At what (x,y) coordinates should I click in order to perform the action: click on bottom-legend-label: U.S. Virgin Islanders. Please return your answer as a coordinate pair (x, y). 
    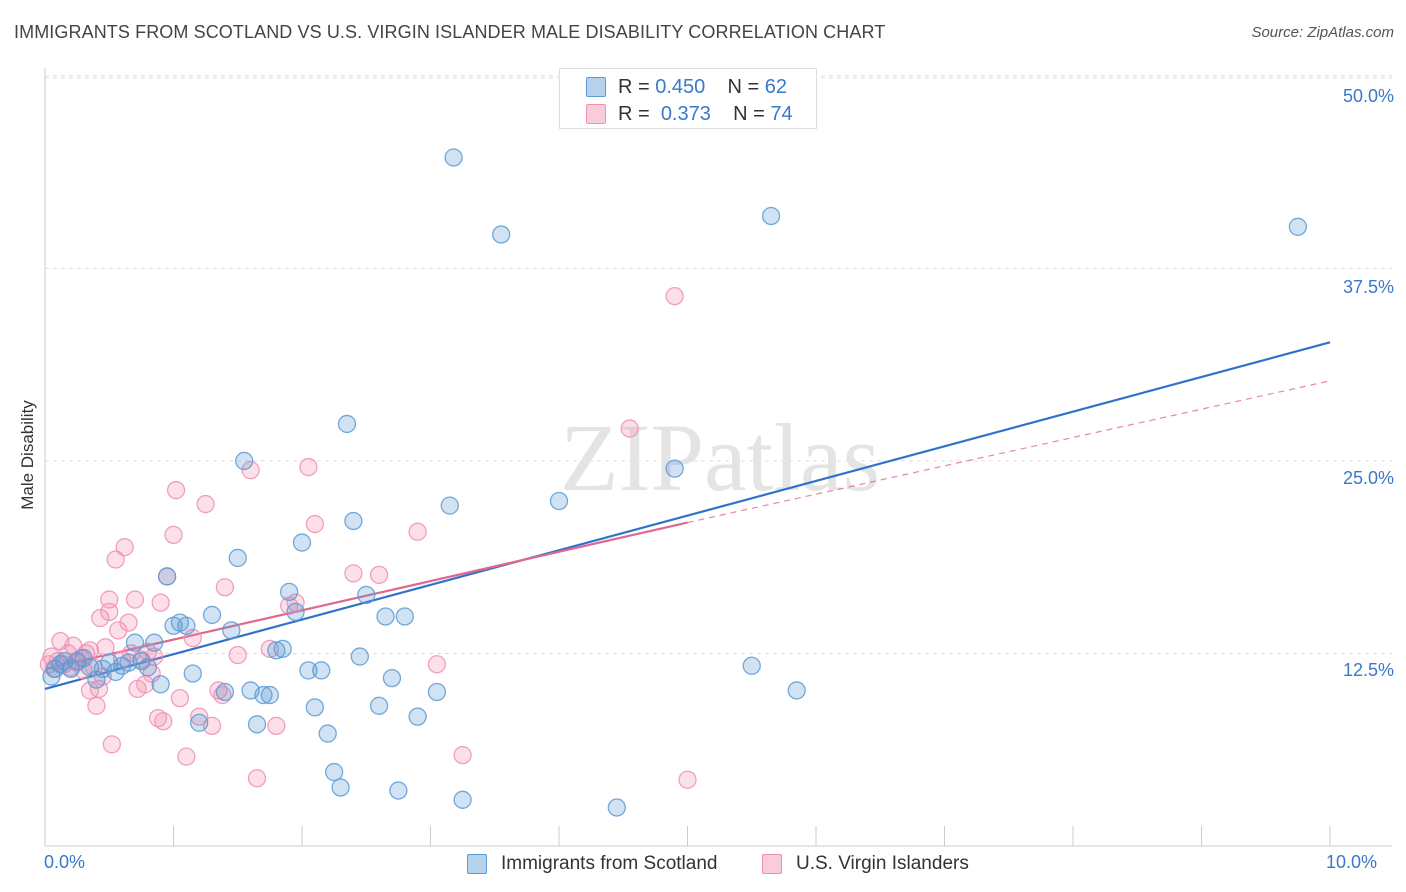
    Looking at the image, I should click on (882, 863).